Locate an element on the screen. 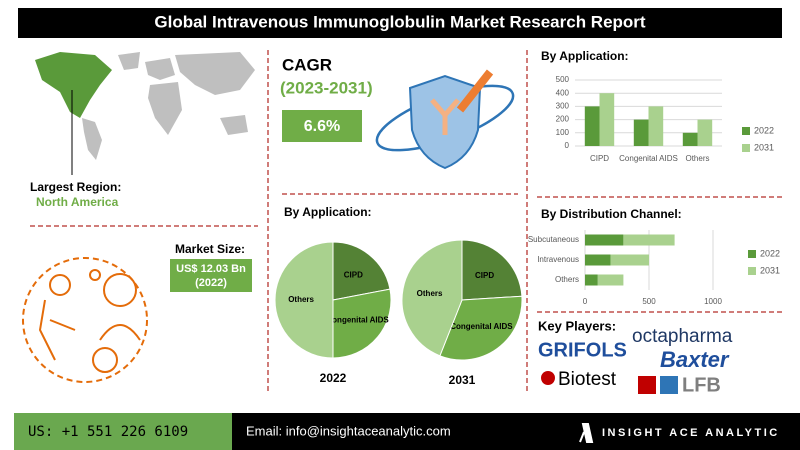 This screenshot has height=450, width=800. y-tick-label: Intravenous is located at coordinates (558, 259).